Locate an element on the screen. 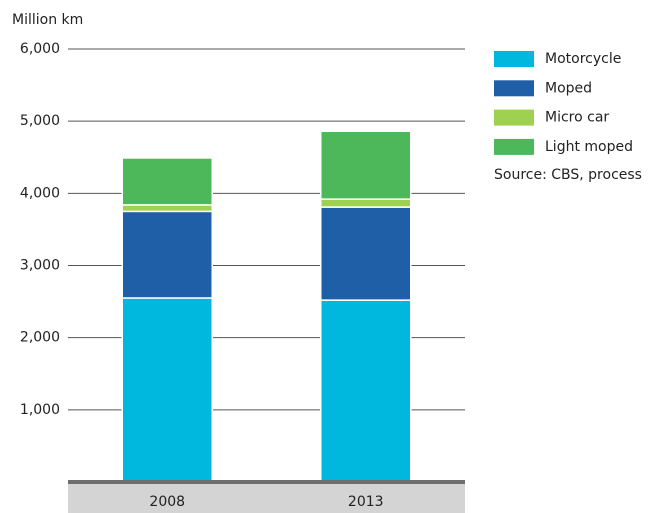 Image resolution: width=652 pixels, height=513 pixels. y-axis-label: Million km is located at coordinates (47, 20).